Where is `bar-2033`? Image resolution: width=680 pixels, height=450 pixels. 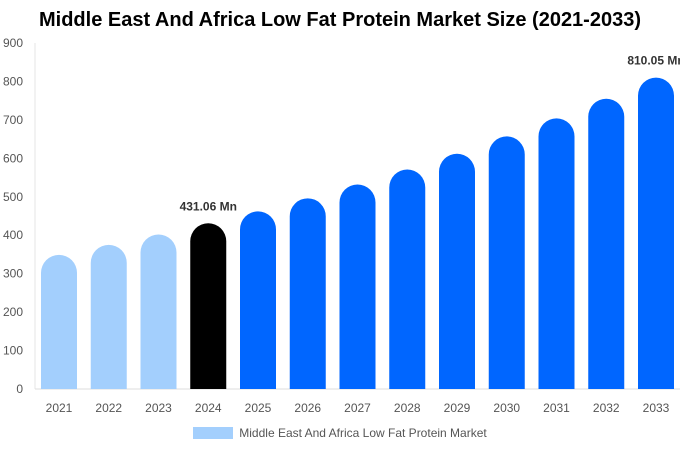
bar-2033 is located at coordinates (656, 233).